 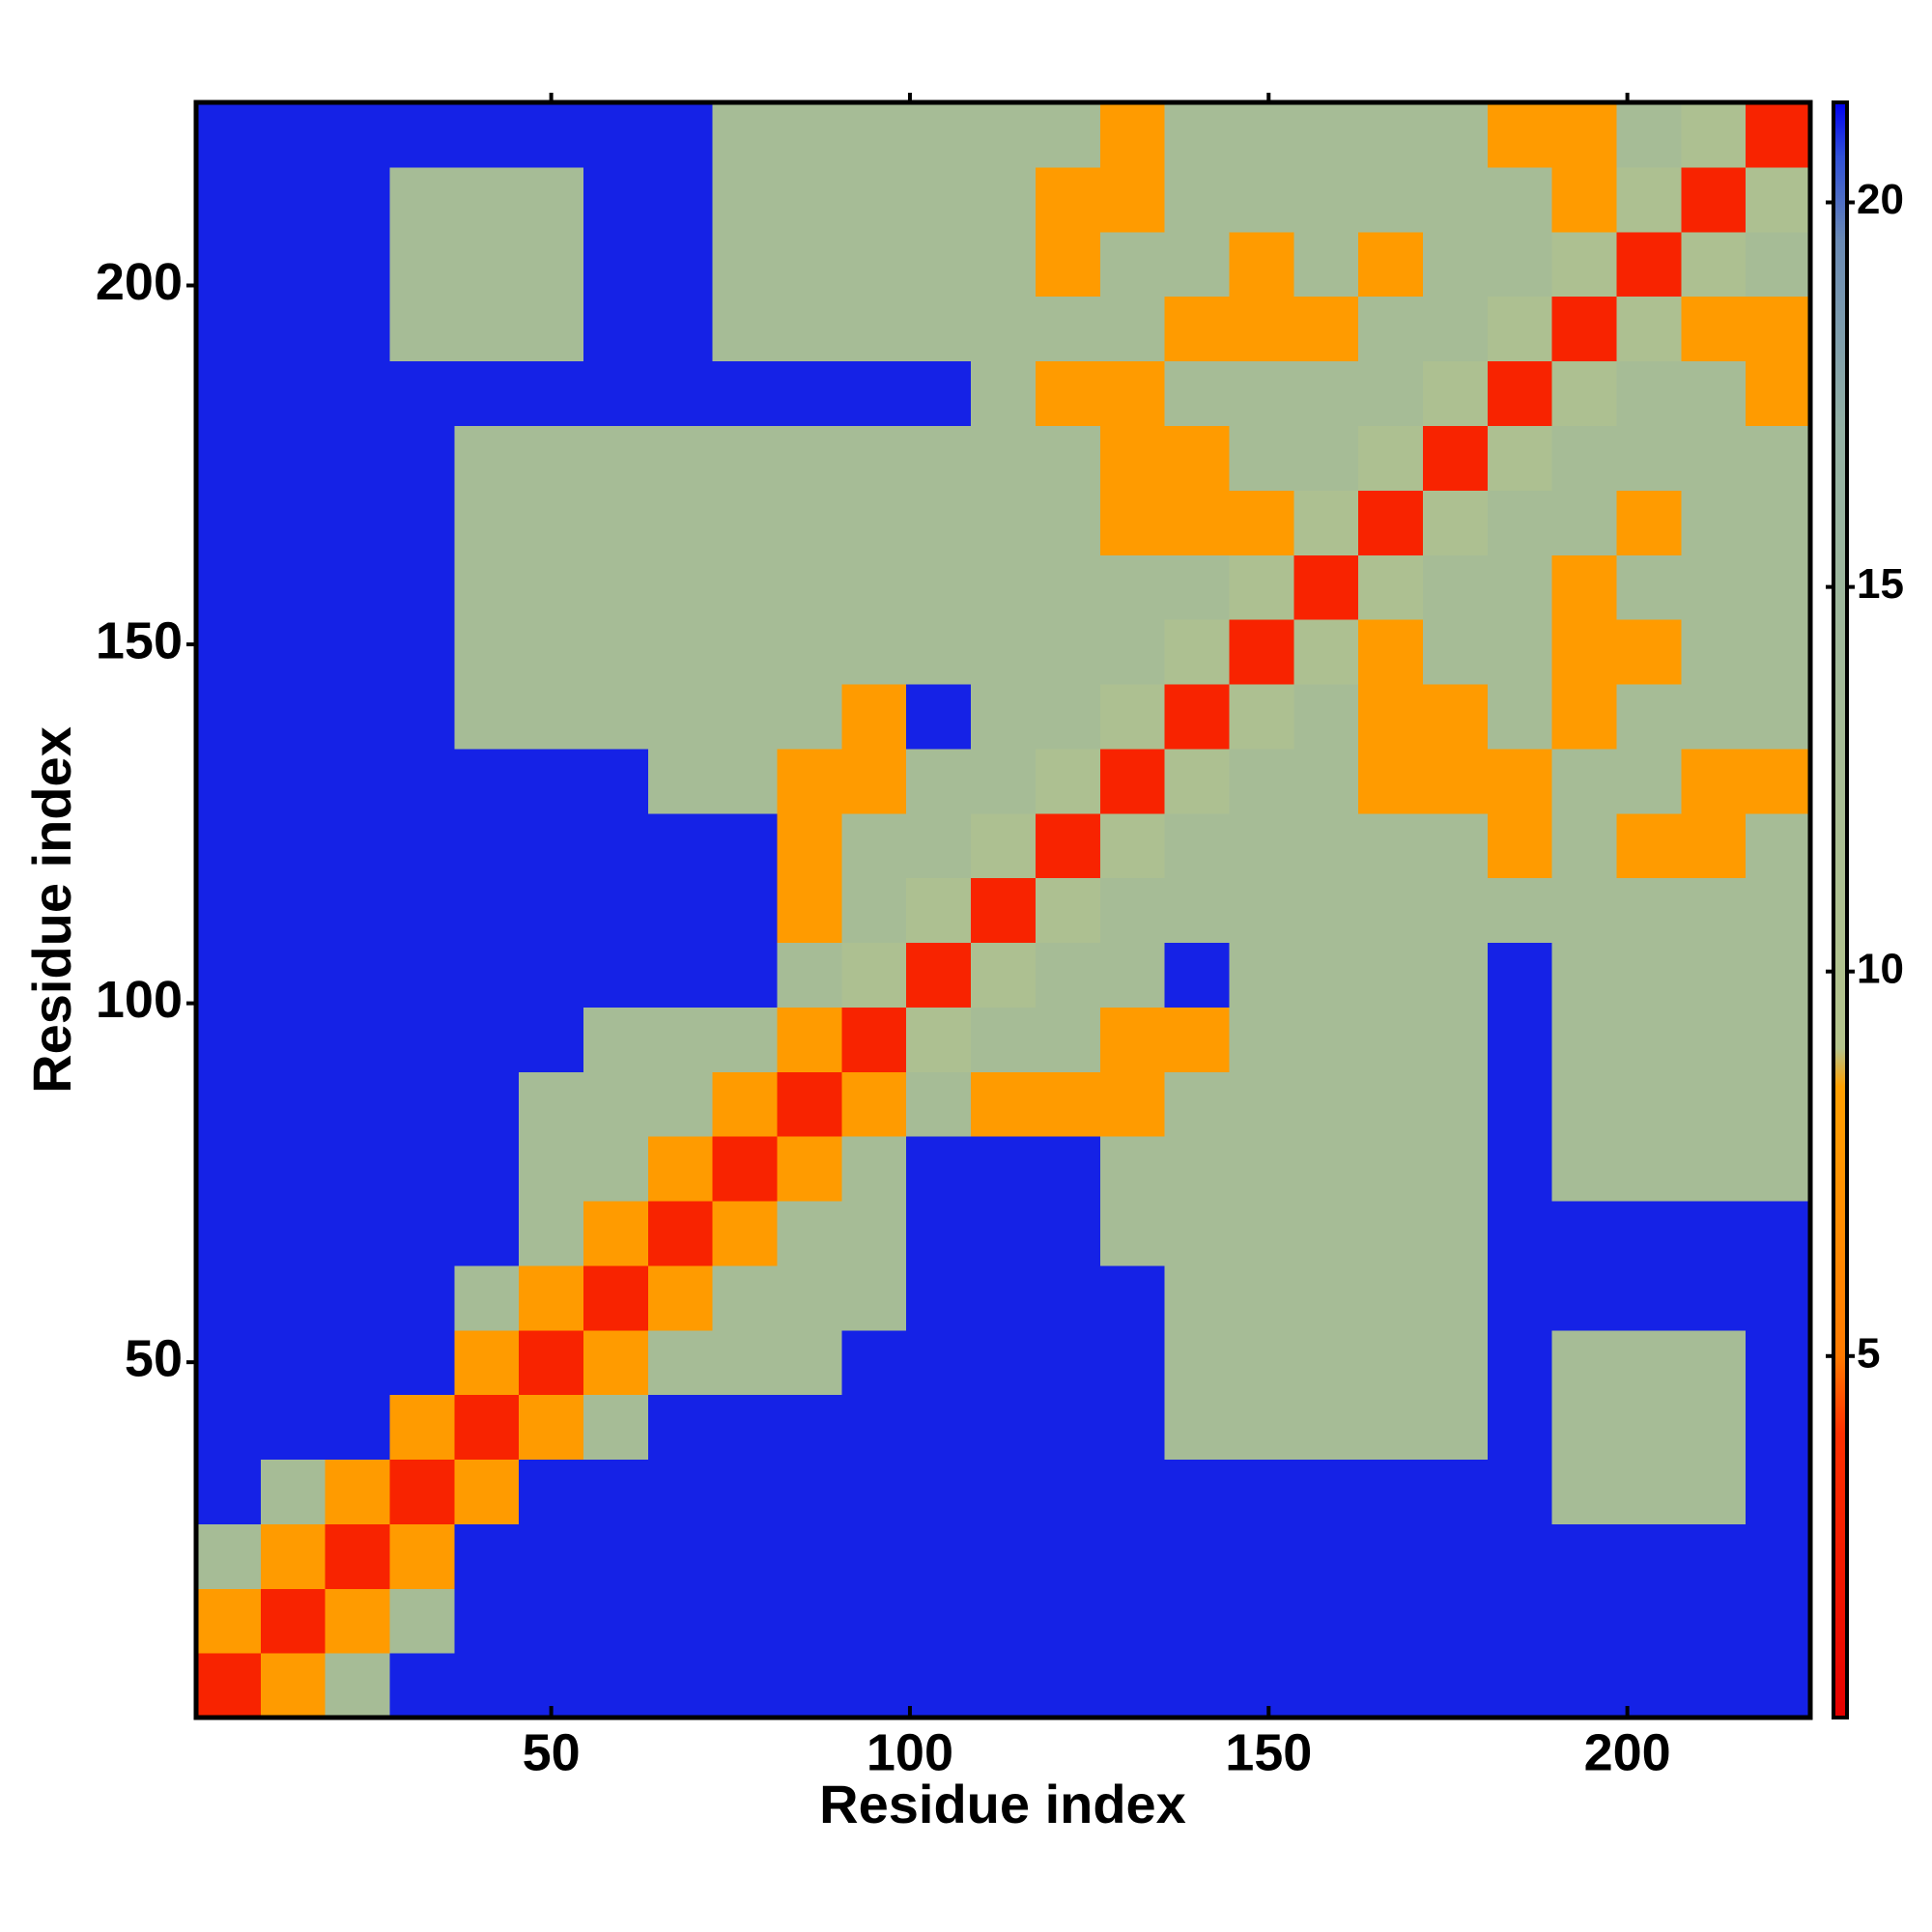 I want to click on y-tick-label: 150, so click(x=139, y=640).